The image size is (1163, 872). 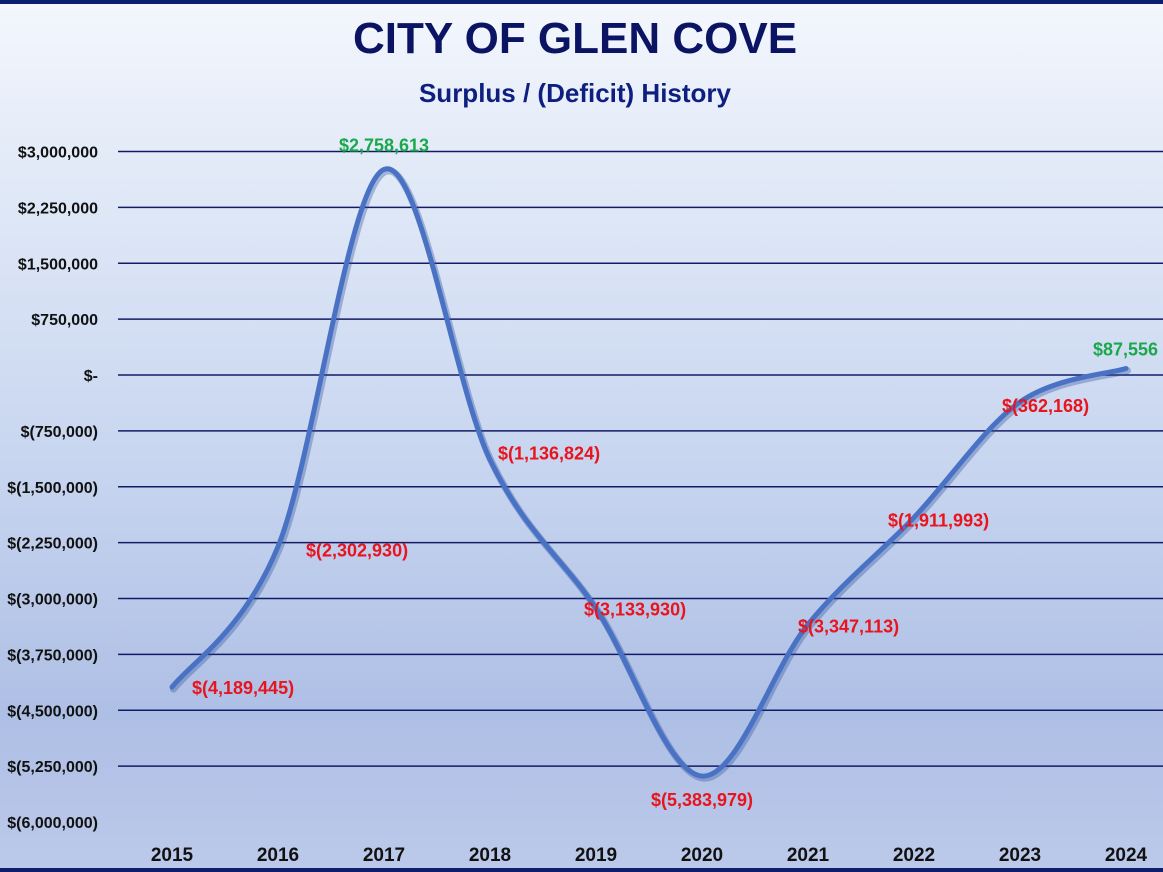 What do you see at coordinates (635, 609) in the screenshot?
I see `data-label: $(3,133,930)` at bounding box center [635, 609].